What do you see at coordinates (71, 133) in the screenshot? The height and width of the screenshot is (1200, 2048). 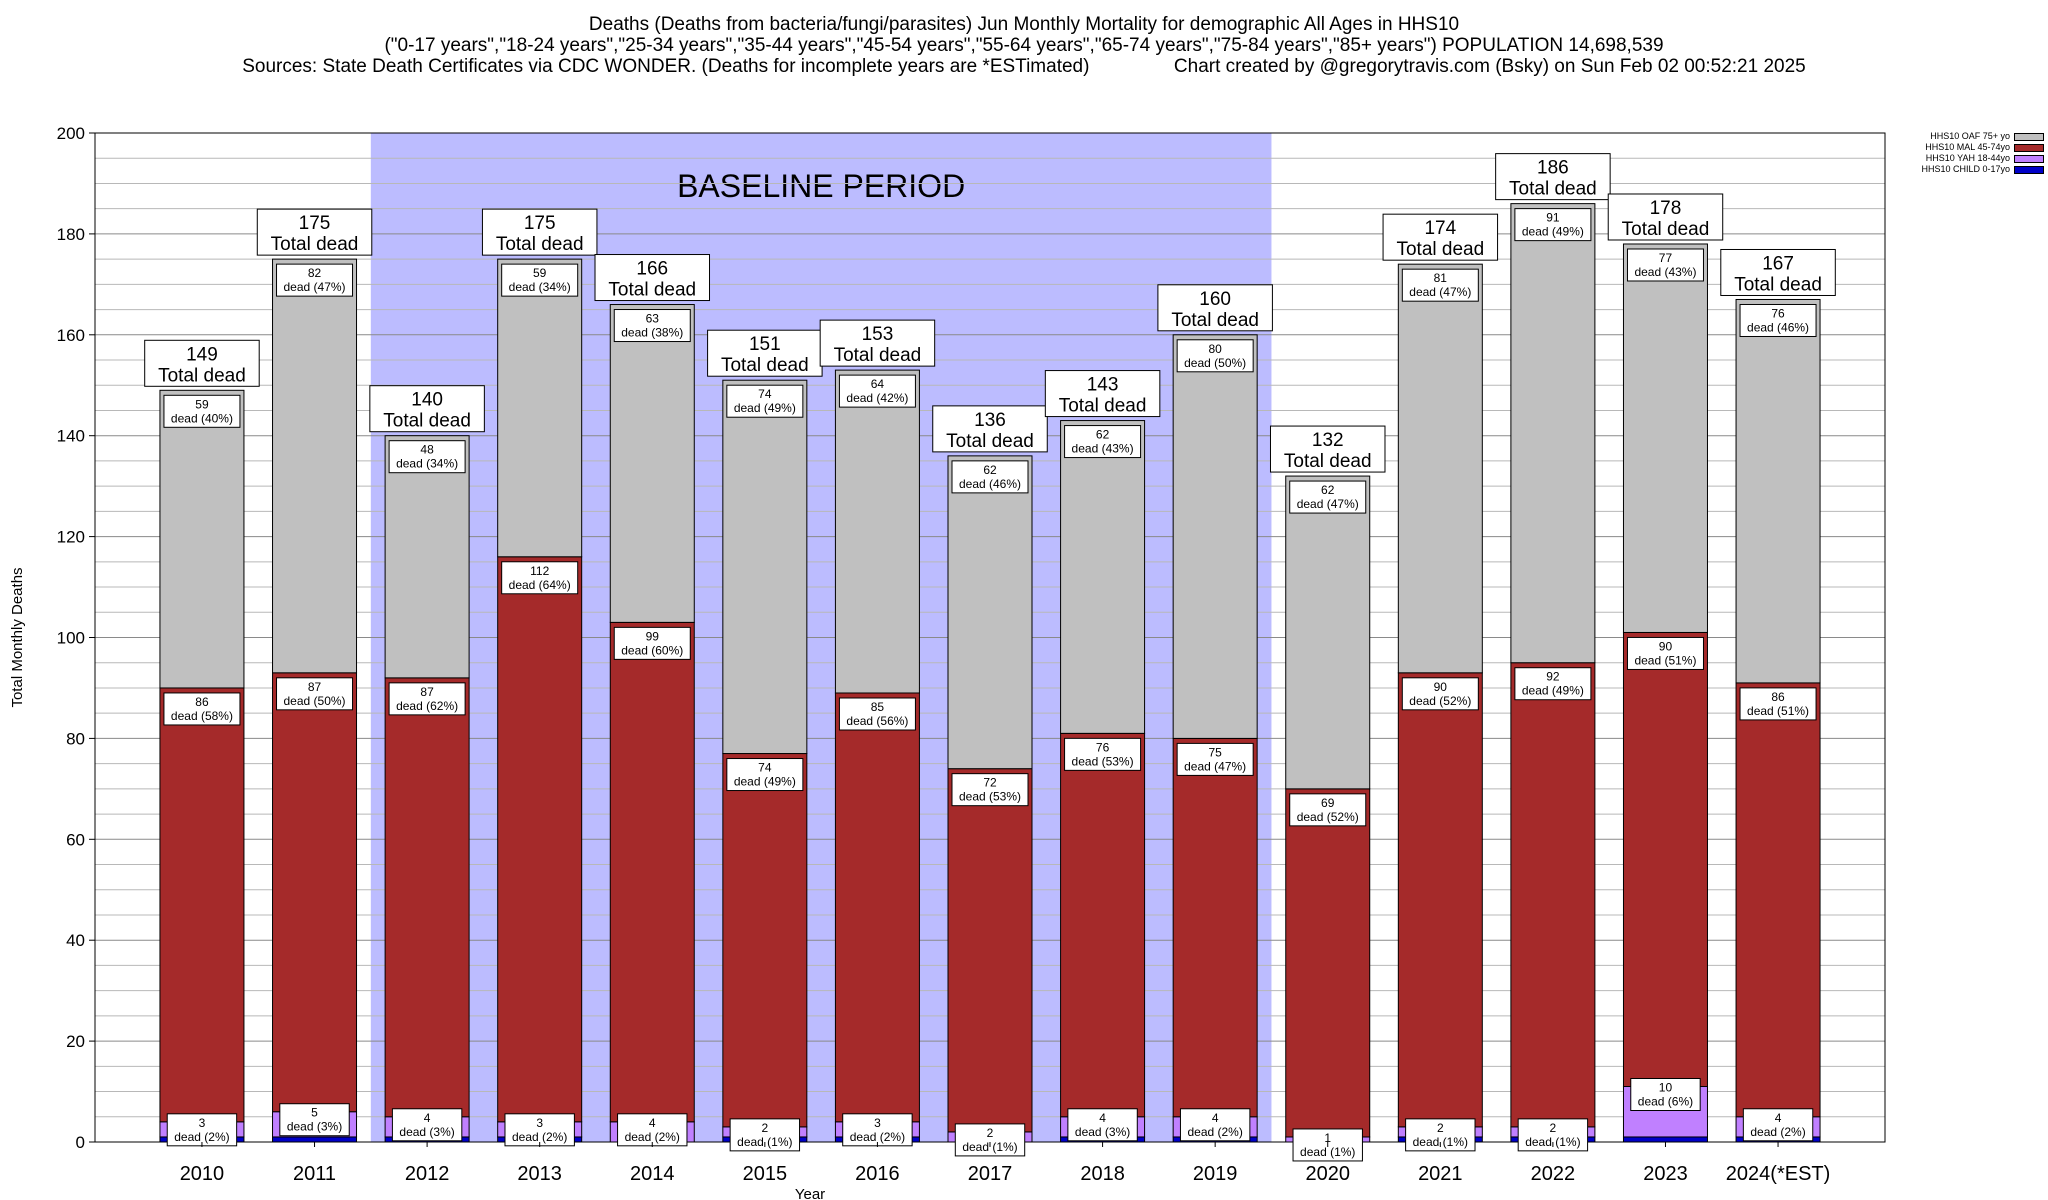 I see `y-tick-label: 200` at bounding box center [71, 133].